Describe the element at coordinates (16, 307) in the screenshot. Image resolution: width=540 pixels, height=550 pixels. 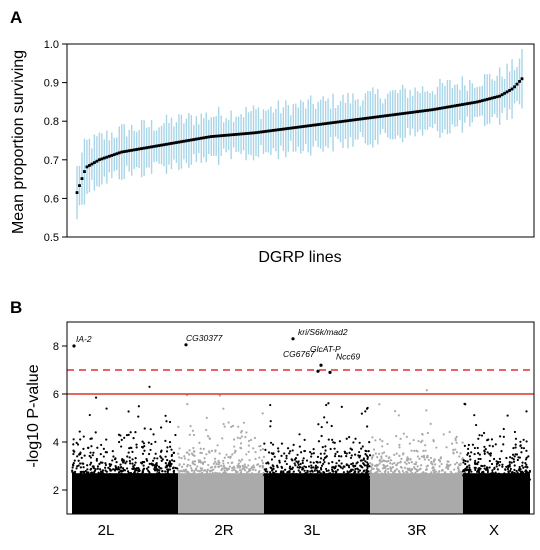
I see `panel-b-label: B` at that location.